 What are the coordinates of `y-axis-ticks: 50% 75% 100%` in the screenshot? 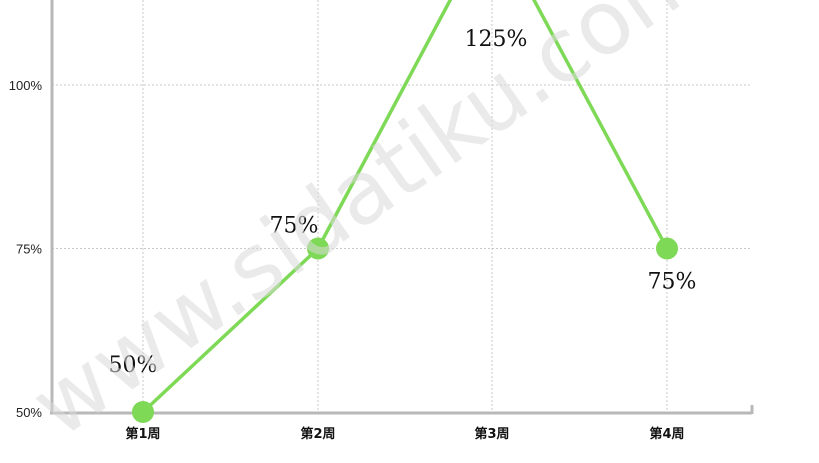 It's located at (26, 249).